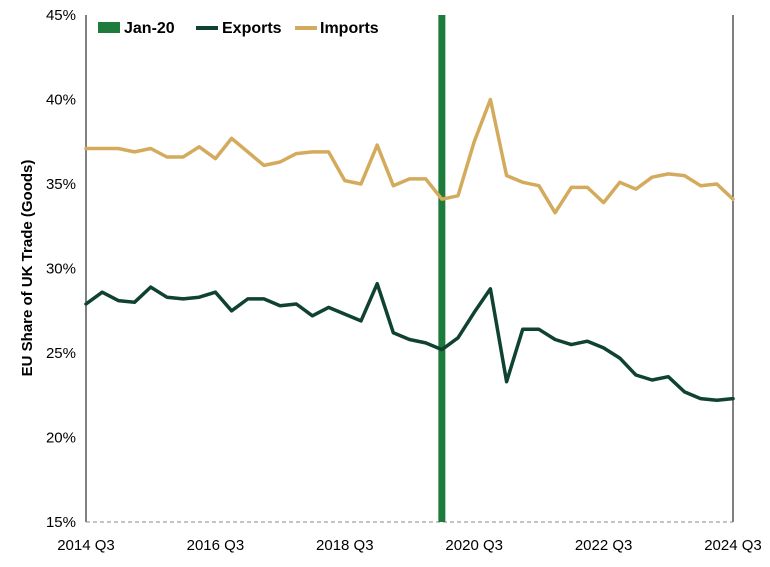  Describe the element at coordinates (474, 545) in the screenshot. I see `x-tick-label: 2020 Q3` at that location.